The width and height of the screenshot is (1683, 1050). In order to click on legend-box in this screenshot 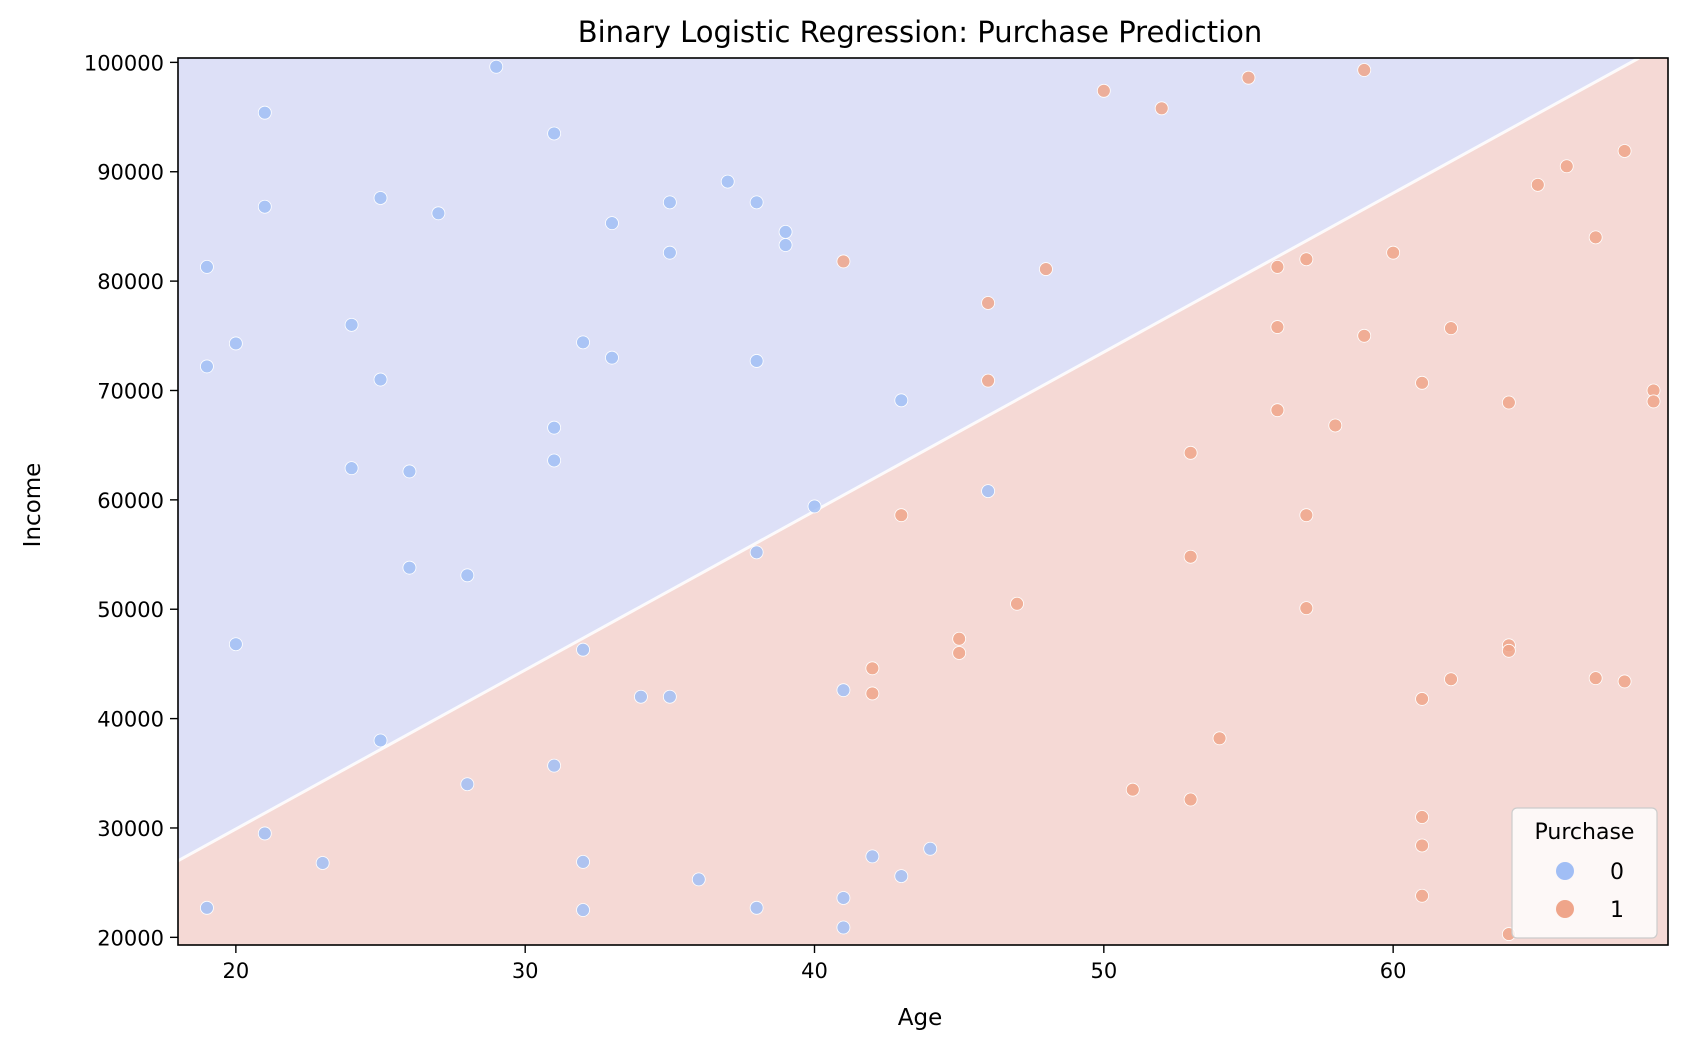, I will do `click(1584, 873)`.